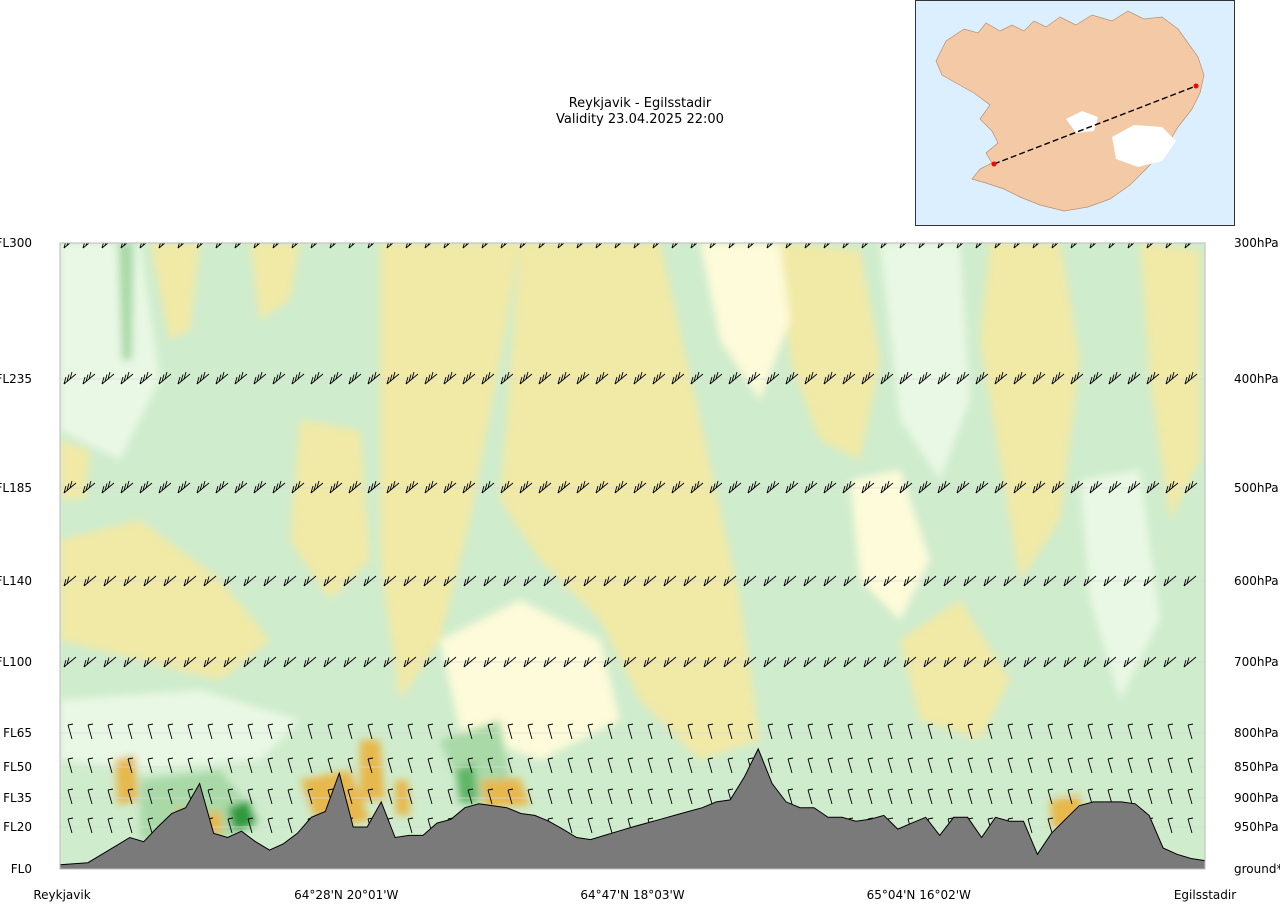 Image resolution: width=1280 pixels, height=908 pixels. I want to click on left-tick-label: FL300, so click(16, 243).